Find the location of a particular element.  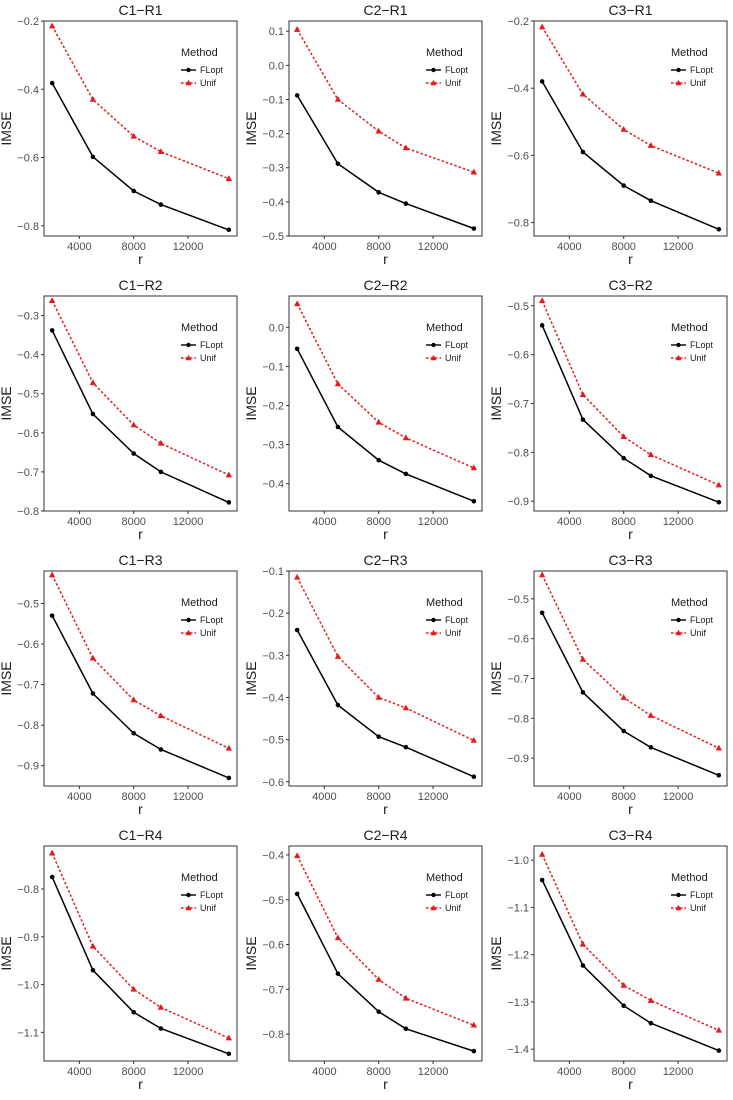

panel-title: C2−R3 is located at coordinates (386, 560).